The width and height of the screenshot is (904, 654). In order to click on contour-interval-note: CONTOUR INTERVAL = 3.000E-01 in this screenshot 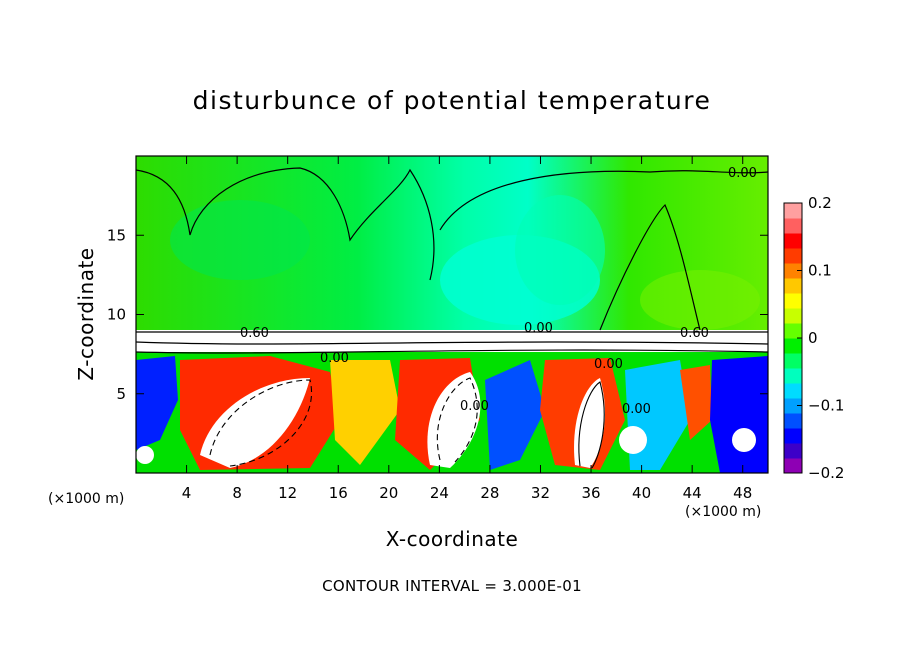, I will do `click(452, 586)`.